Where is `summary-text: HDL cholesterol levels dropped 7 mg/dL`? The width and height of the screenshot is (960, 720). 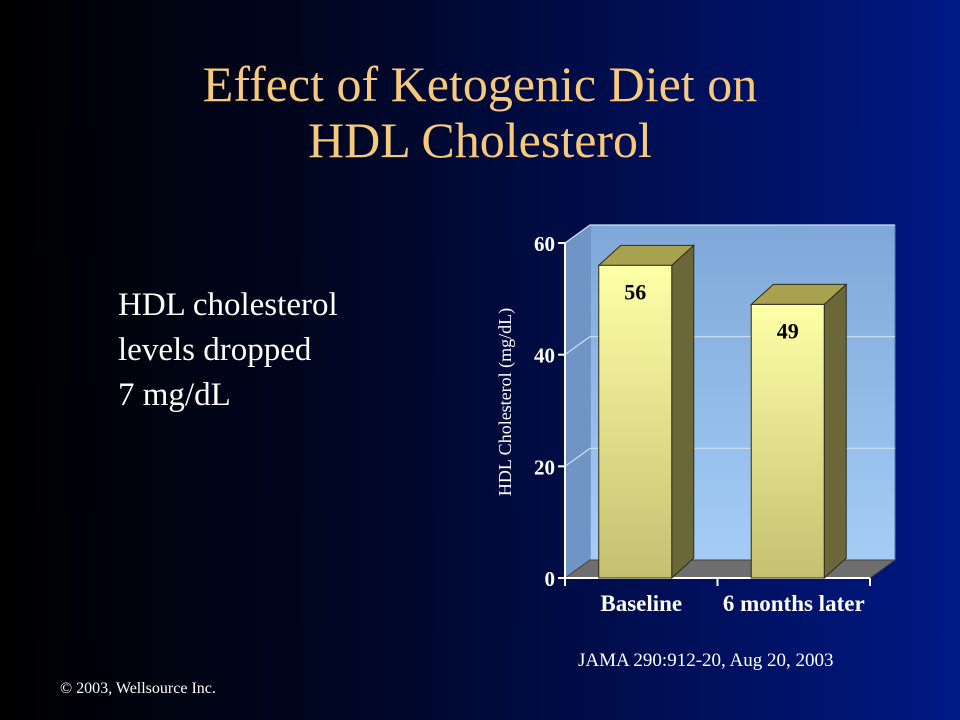
summary-text: HDL cholesterol levels dropped 7 mg/dL is located at coordinates (228, 350).